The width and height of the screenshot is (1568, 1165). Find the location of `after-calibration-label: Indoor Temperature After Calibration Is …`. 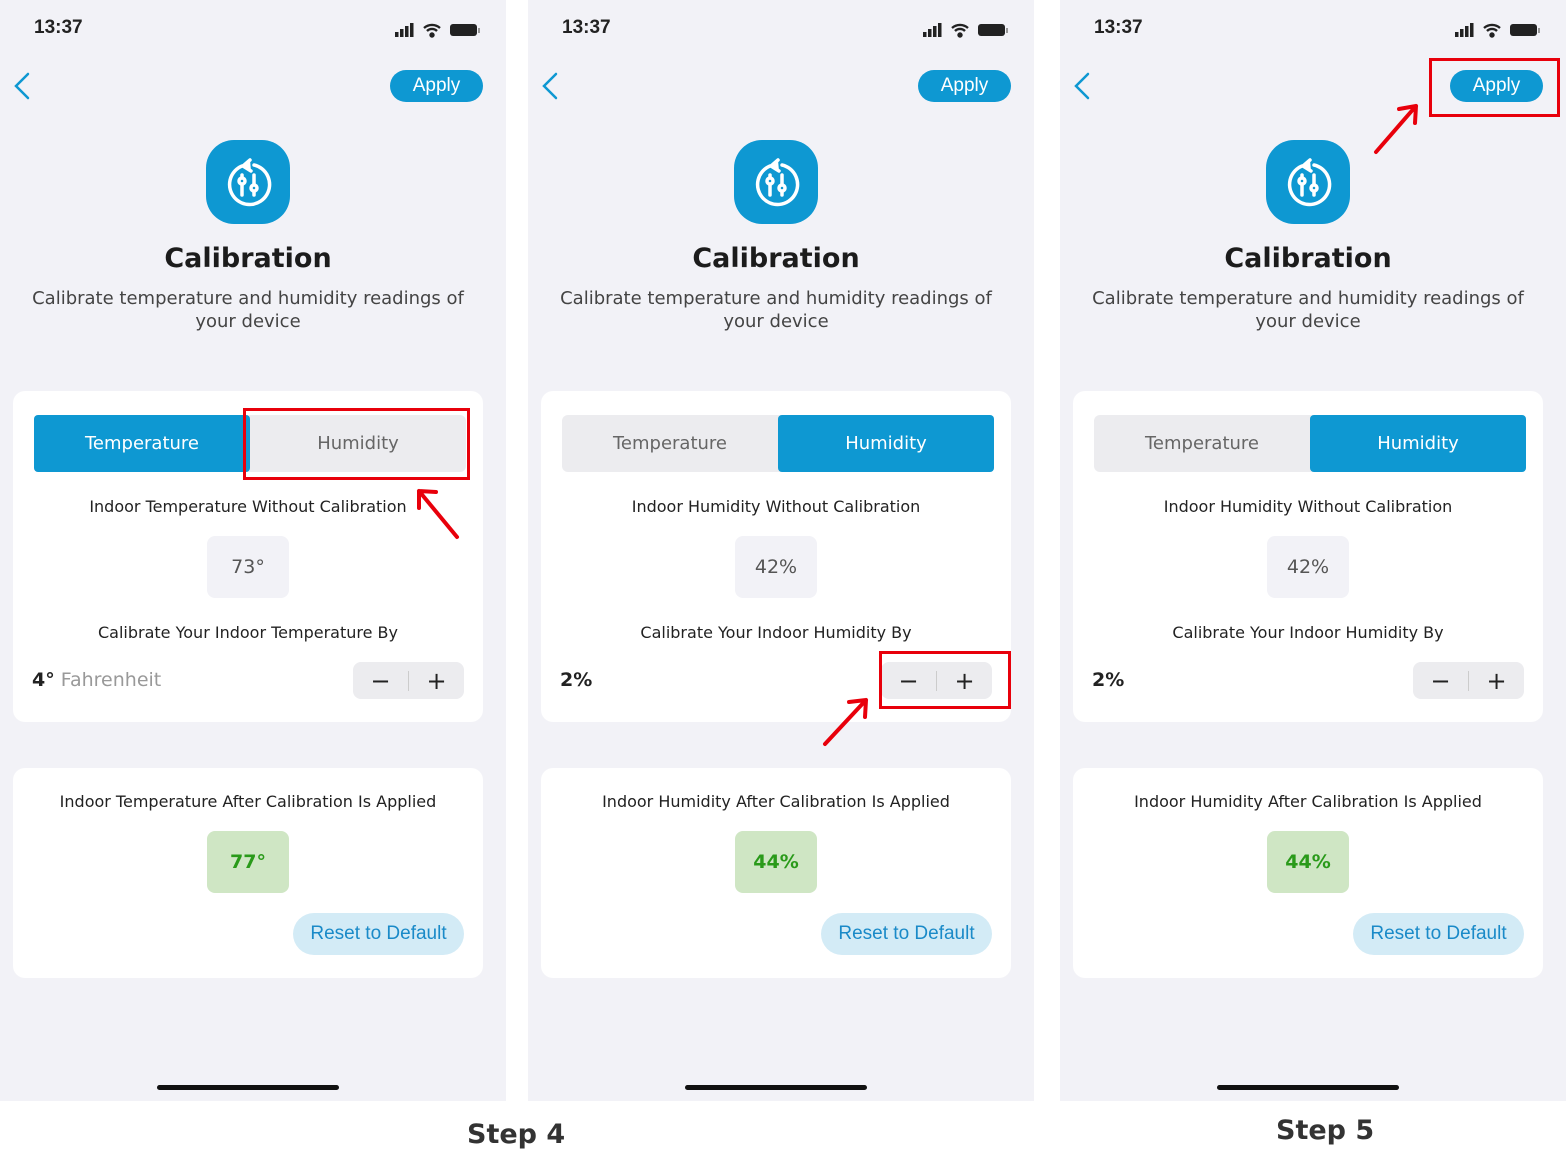

after-calibration-label: Indoor Temperature After Calibration Is … is located at coordinates (248, 801).